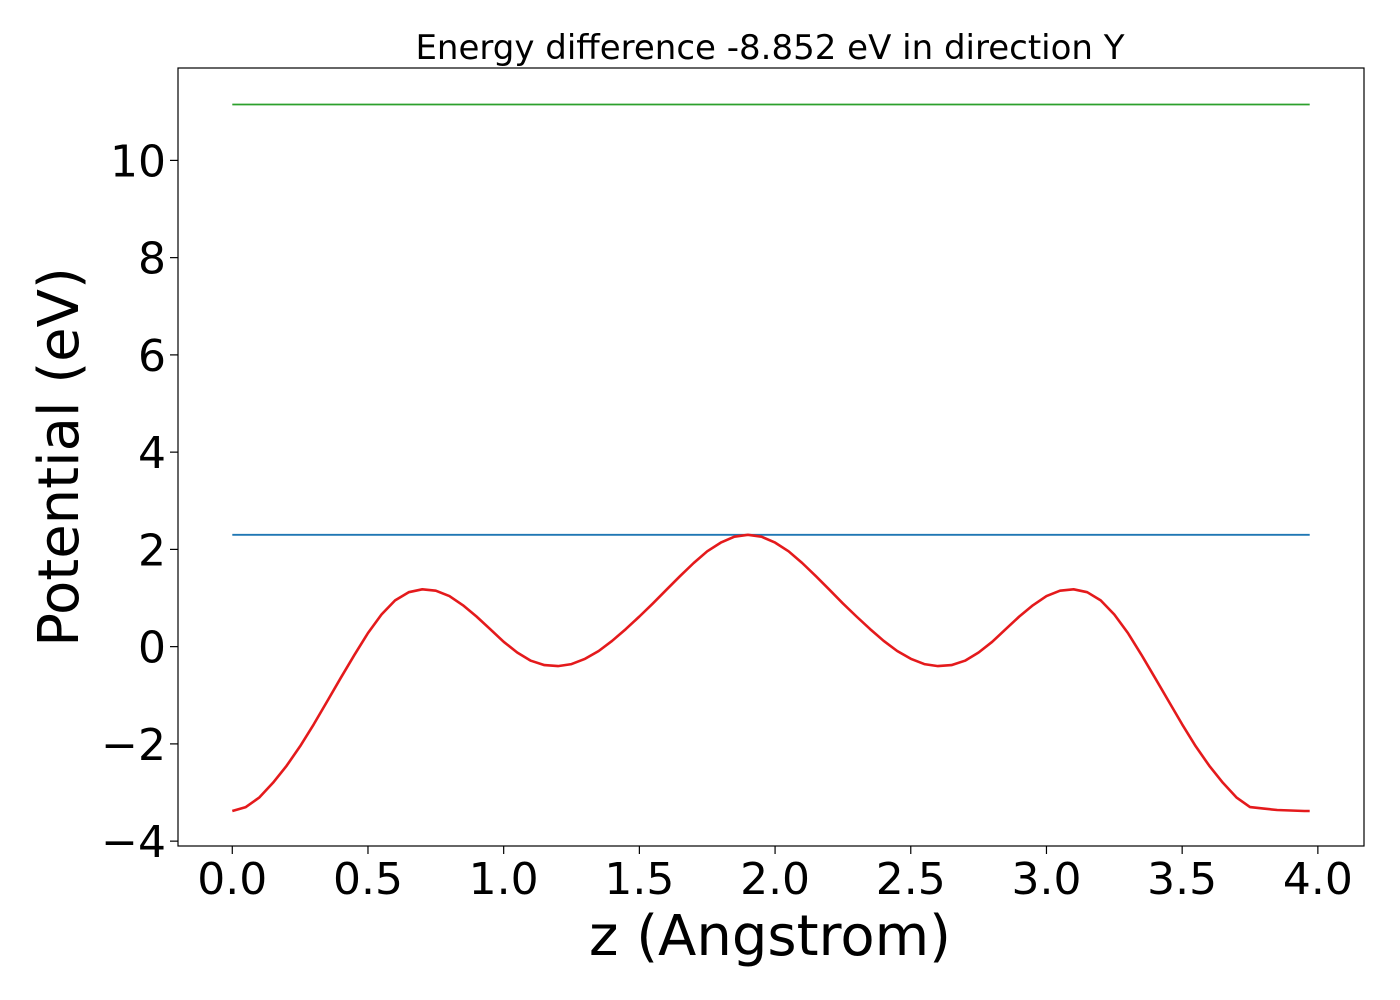 This screenshot has height=1000, width=1400. Describe the element at coordinates (1046, 879) in the screenshot. I see `x-tick-label: 3.0` at that location.